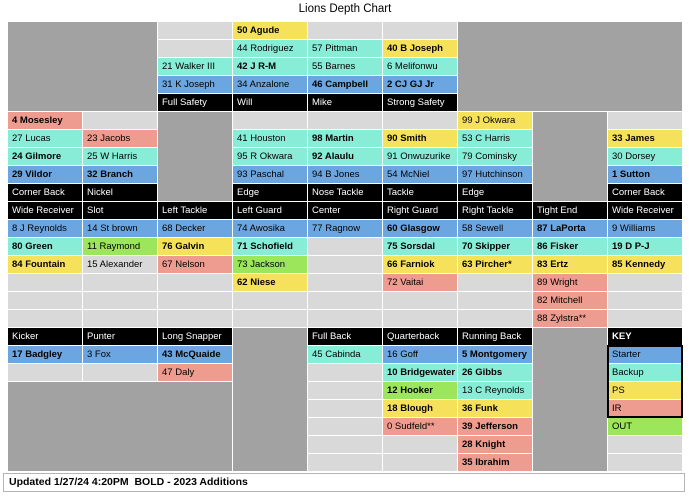 The image size is (690, 497). I want to click on player-cell: 87 LaPorta, so click(570, 228).